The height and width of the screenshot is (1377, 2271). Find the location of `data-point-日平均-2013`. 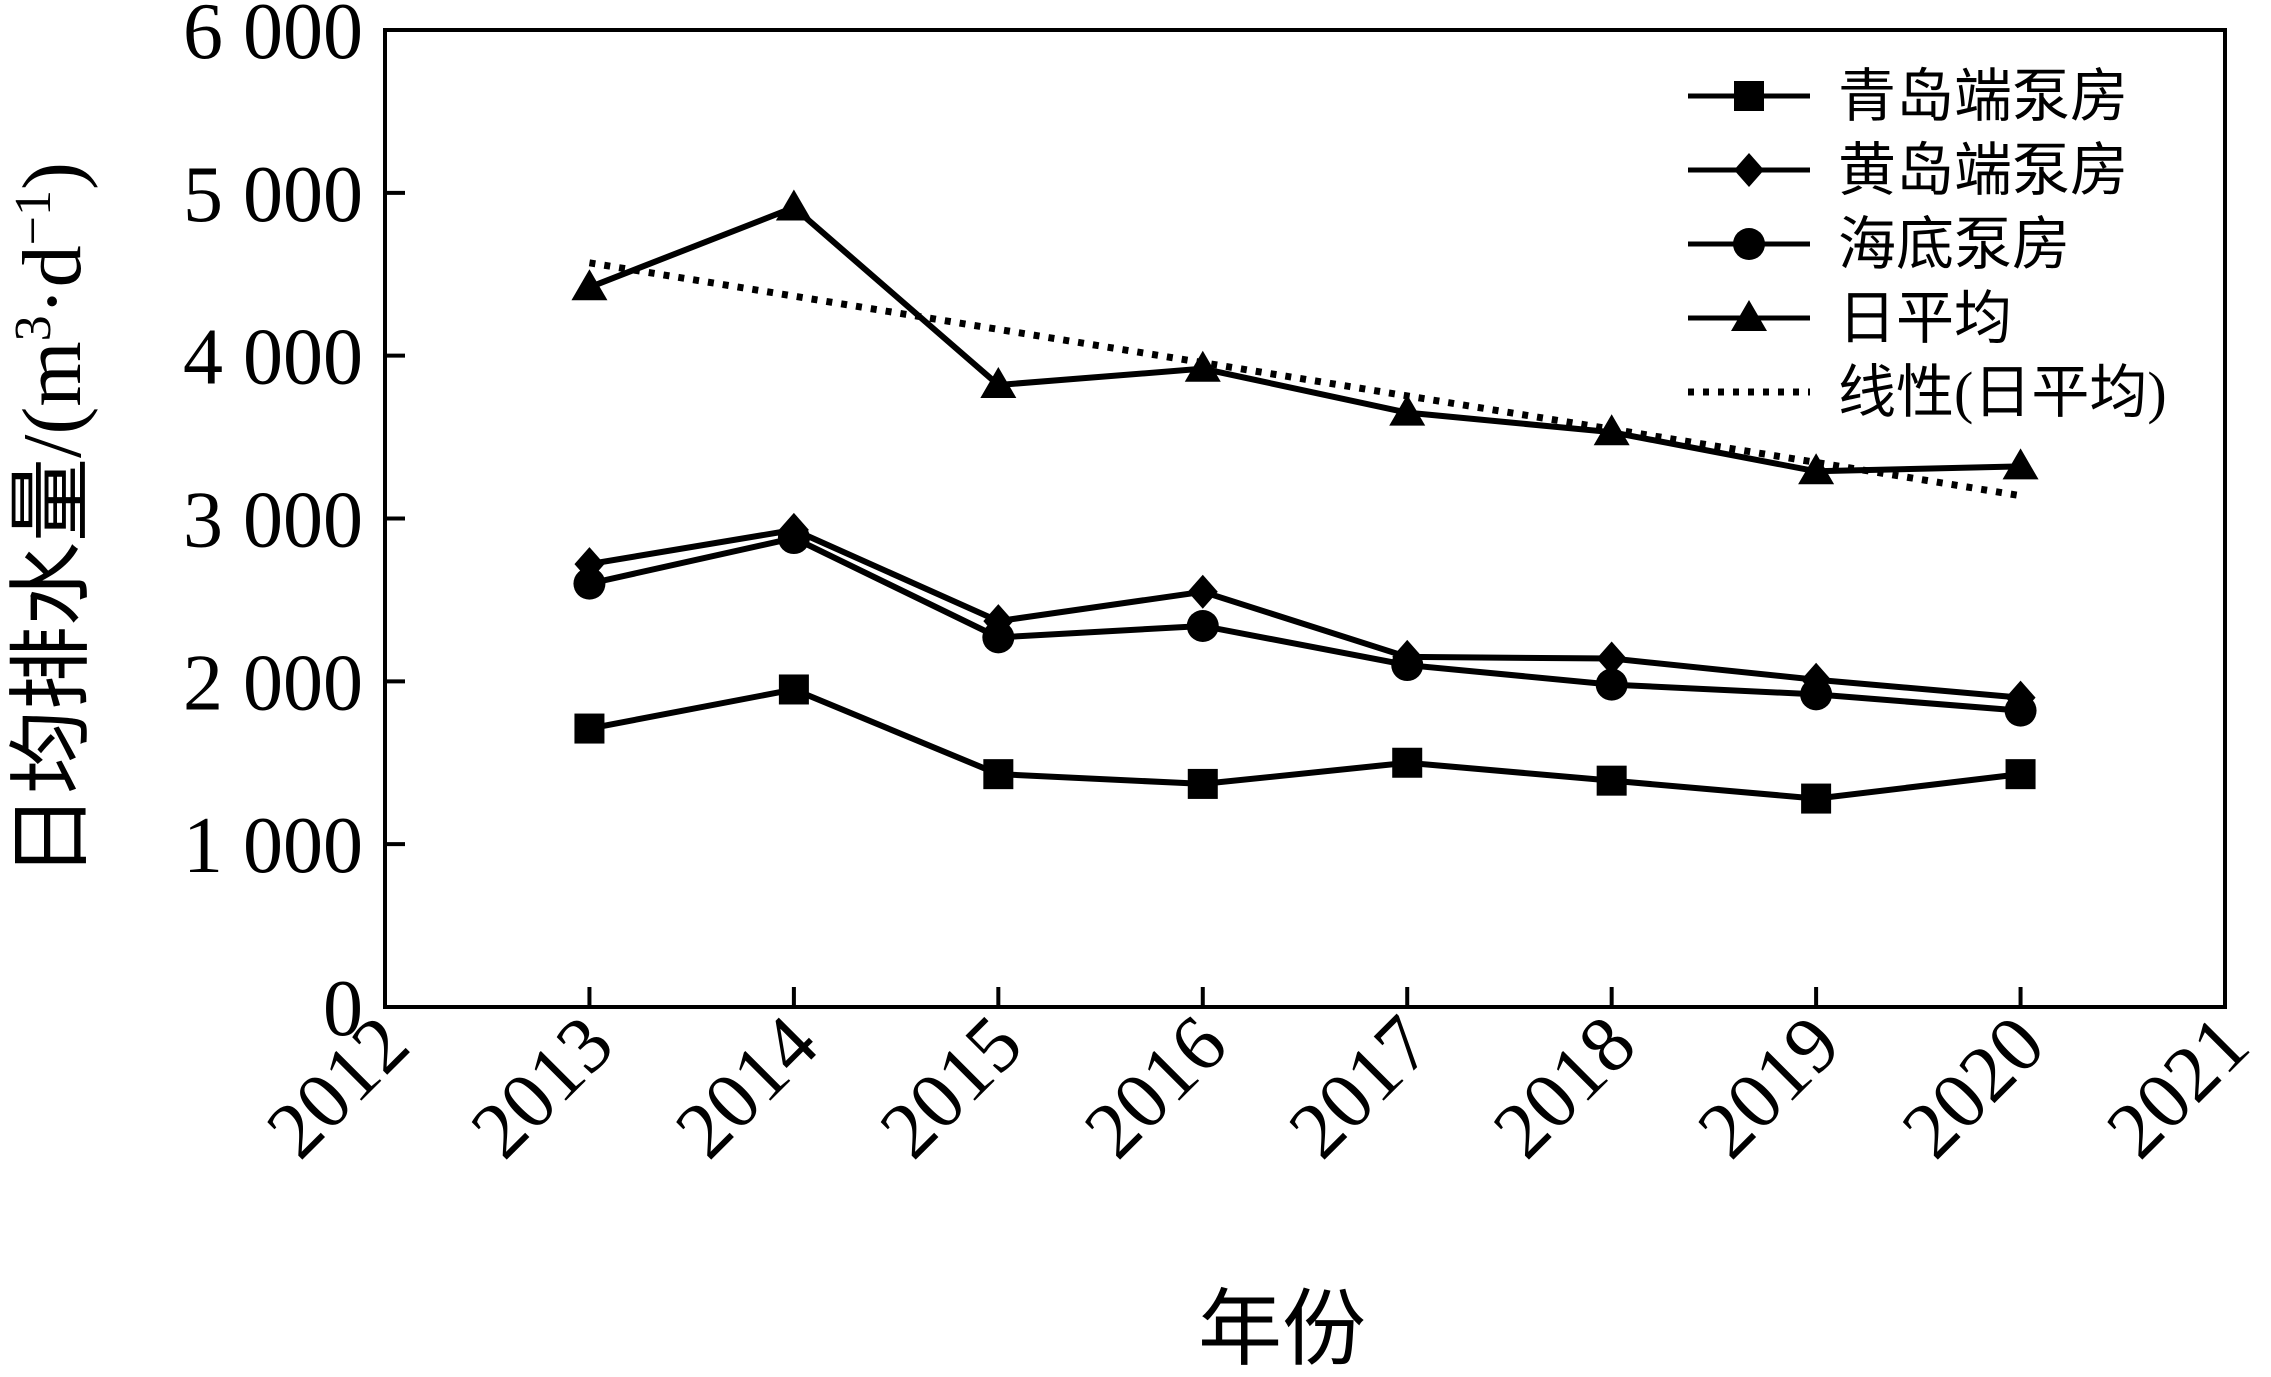

data-point-日平均-2013 is located at coordinates (589, 285).